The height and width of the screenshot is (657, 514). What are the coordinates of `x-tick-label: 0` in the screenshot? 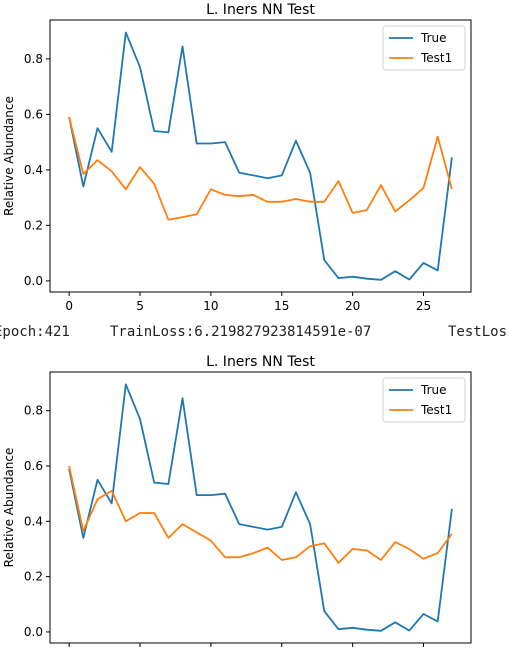 It's located at (69, 306).